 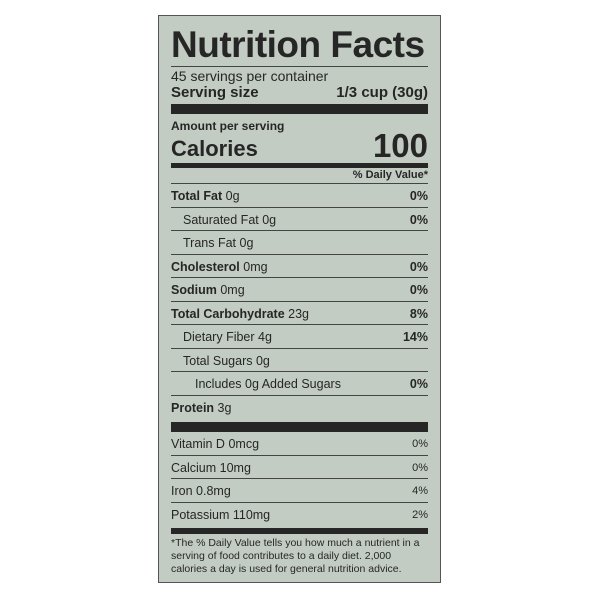 What do you see at coordinates (299, 408) in the screenshot?
I see `nutrient-row-protein: Protein 3g` at bounding box center [299, 408].